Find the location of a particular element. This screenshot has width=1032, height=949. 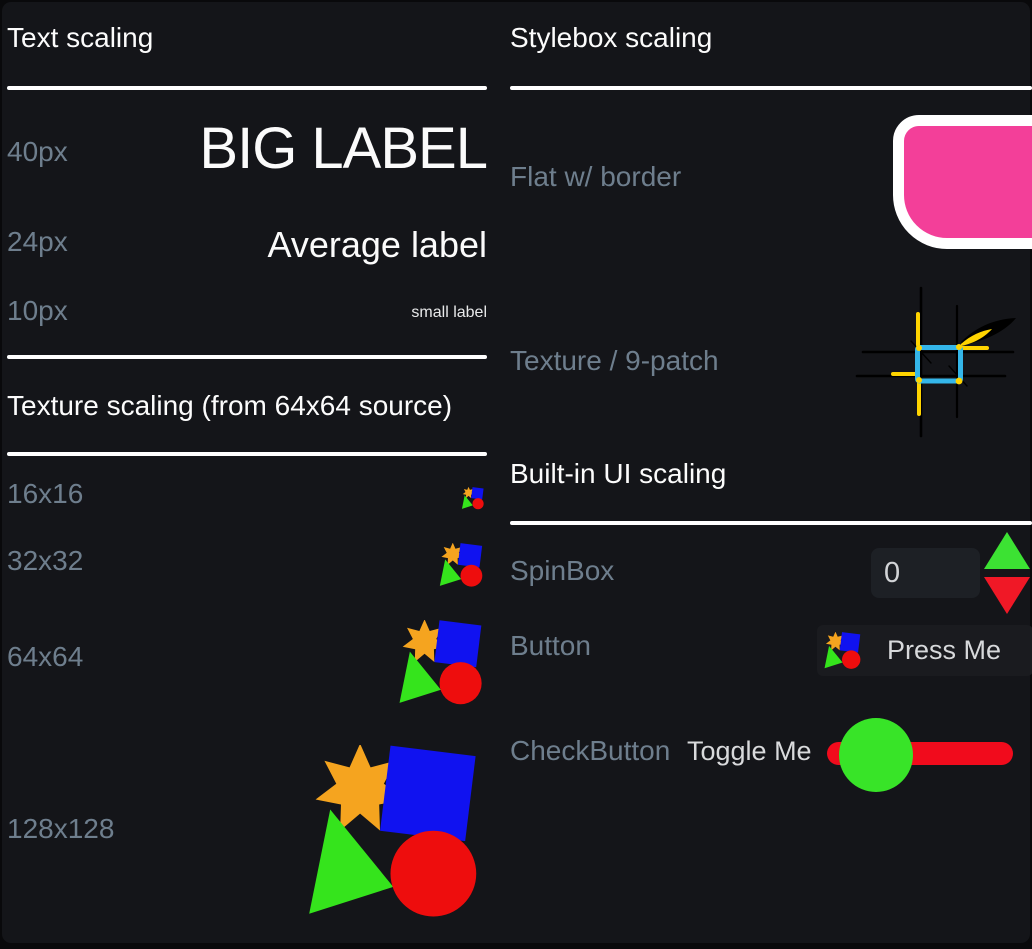

row-label-40px: 40px is located at coordinates (37, 151).